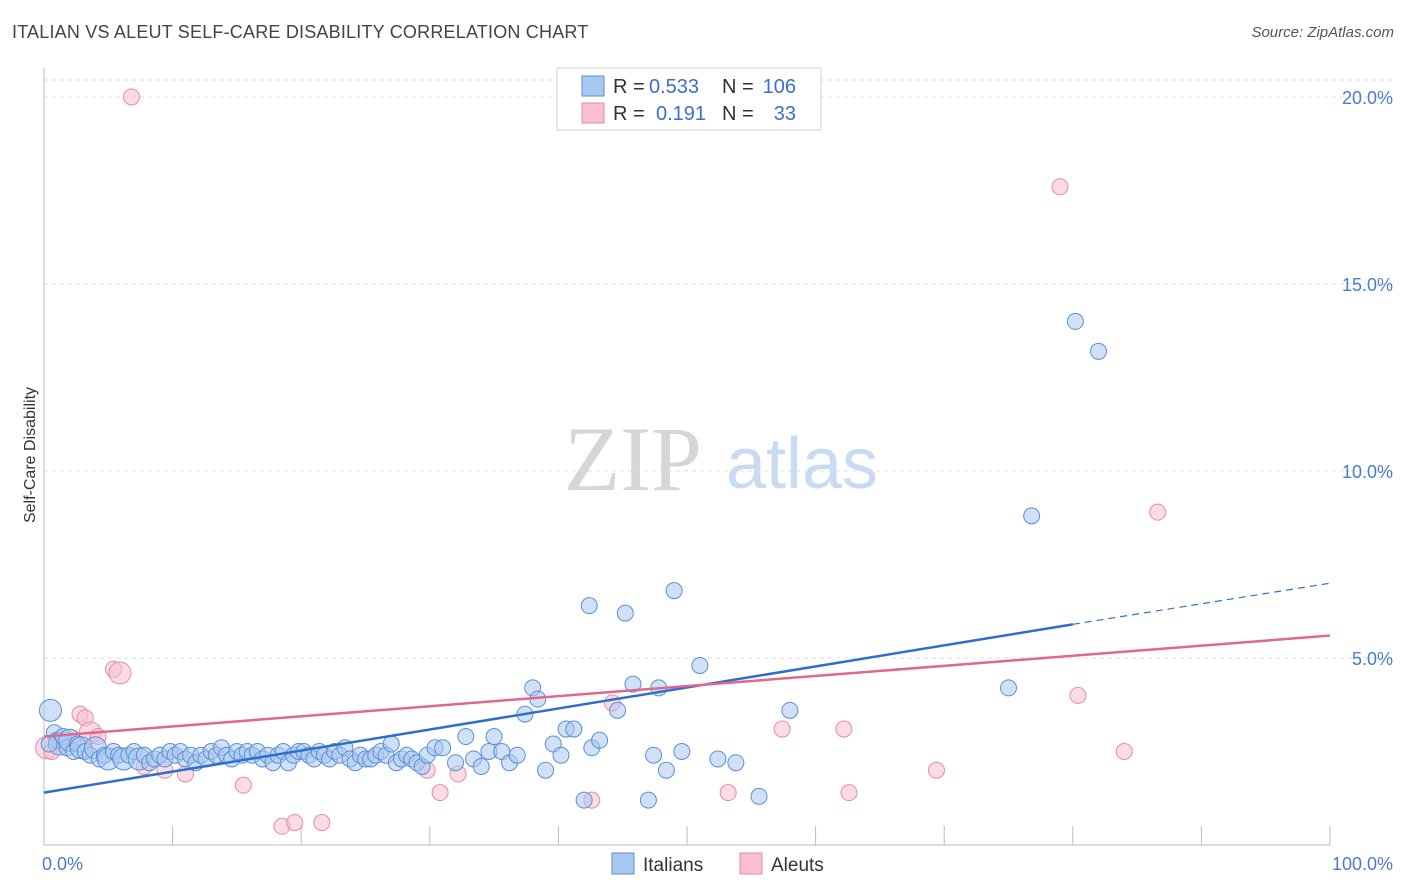  What do you see at coordinates (629, 114) in the screenshot?
I see `legend-r-label-aleuts: R =` at bounding box center [629, 114].